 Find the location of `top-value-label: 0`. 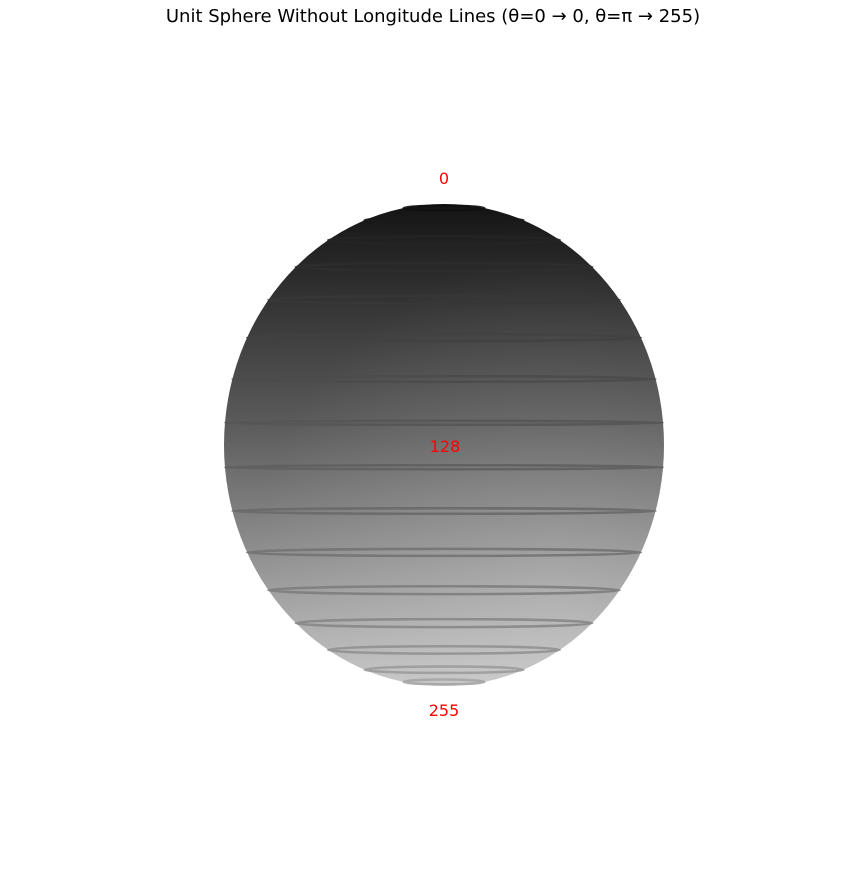

top-value-label: 0 is located at coordinates (444, 178).